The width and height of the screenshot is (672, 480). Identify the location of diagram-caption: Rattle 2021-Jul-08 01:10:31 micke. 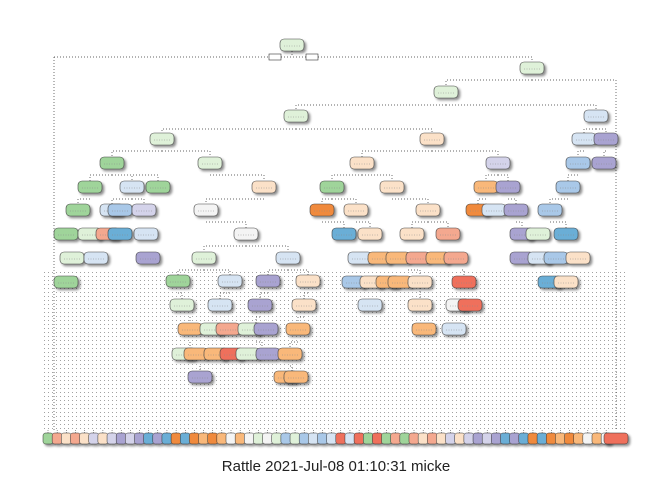
(336, 466).